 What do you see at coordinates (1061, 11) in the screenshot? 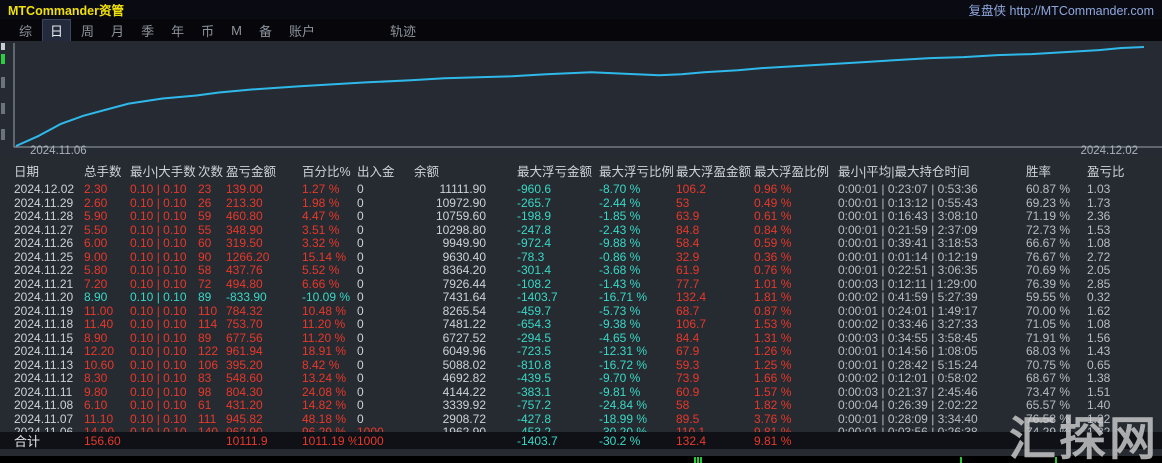
I see `brand-link: 复盘侠 http://MTCommander.com` at bounding box center [1061, 11].